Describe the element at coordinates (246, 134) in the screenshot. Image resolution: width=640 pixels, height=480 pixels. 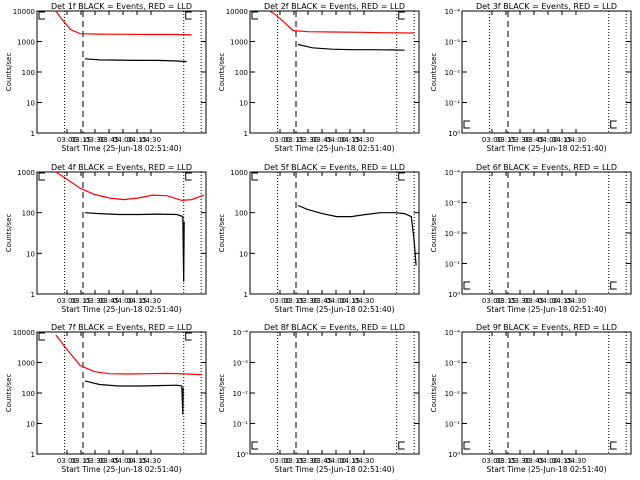
I see `y-tick-label: 1` at that location.